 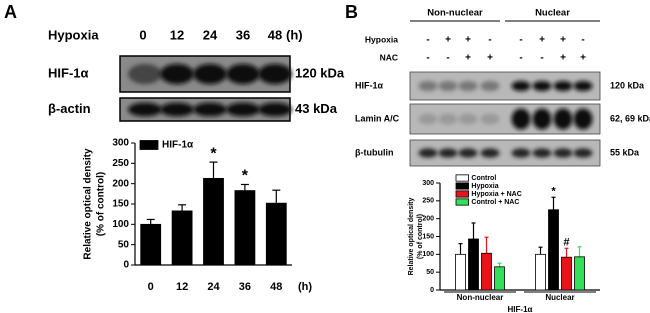 What do you see at coordinates (496, 194) in the screenshot?
I see `legend-label: Hypoxia + NAC` at bounding box center [496, 194].